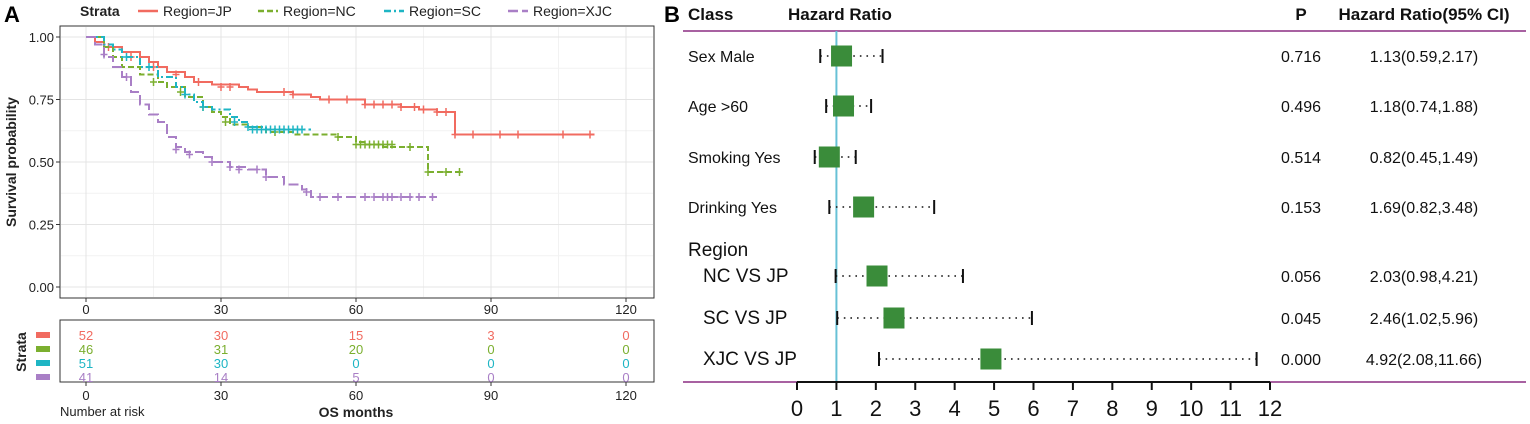 Image resolution: width=1530 pixels, height=424 pixels. Describe the element at coordinates (718, 107) in the screenshot. I see `forest-row-label: Age >60` at that location.